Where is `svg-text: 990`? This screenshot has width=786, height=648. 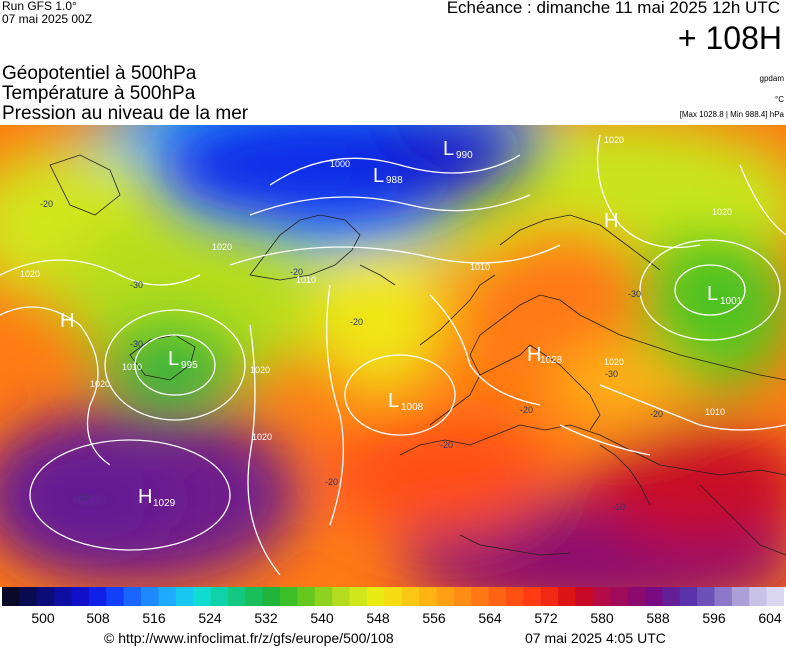 svg-text: 990 is located at coordinates (464, 155).